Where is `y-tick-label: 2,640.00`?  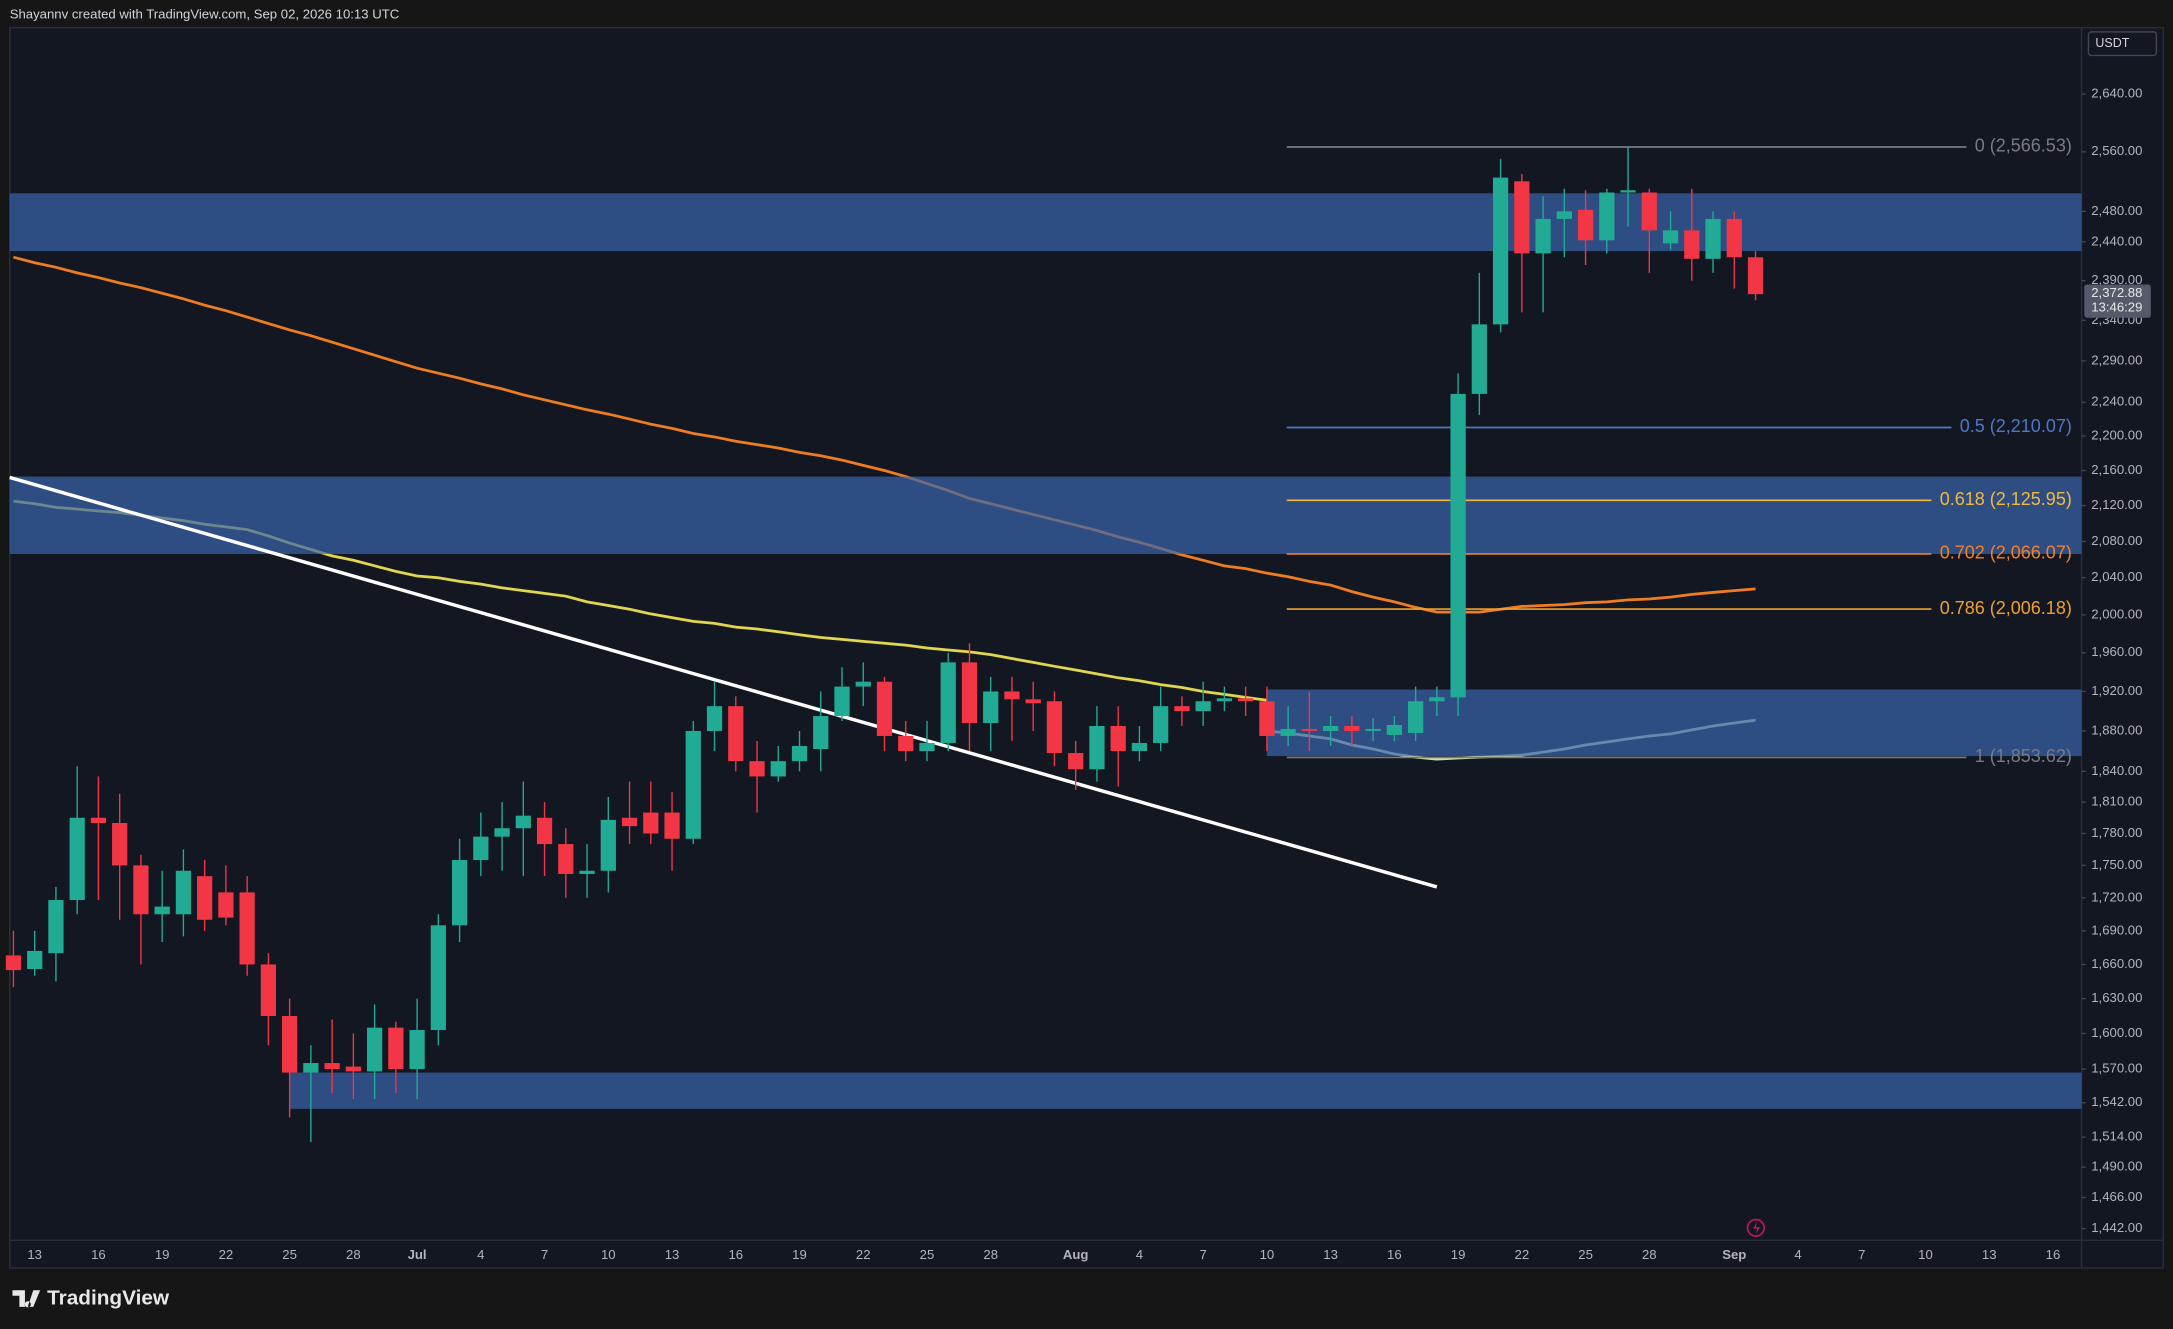
y-tick-label: 2,640.00 is located at coordinates (2116, 93).